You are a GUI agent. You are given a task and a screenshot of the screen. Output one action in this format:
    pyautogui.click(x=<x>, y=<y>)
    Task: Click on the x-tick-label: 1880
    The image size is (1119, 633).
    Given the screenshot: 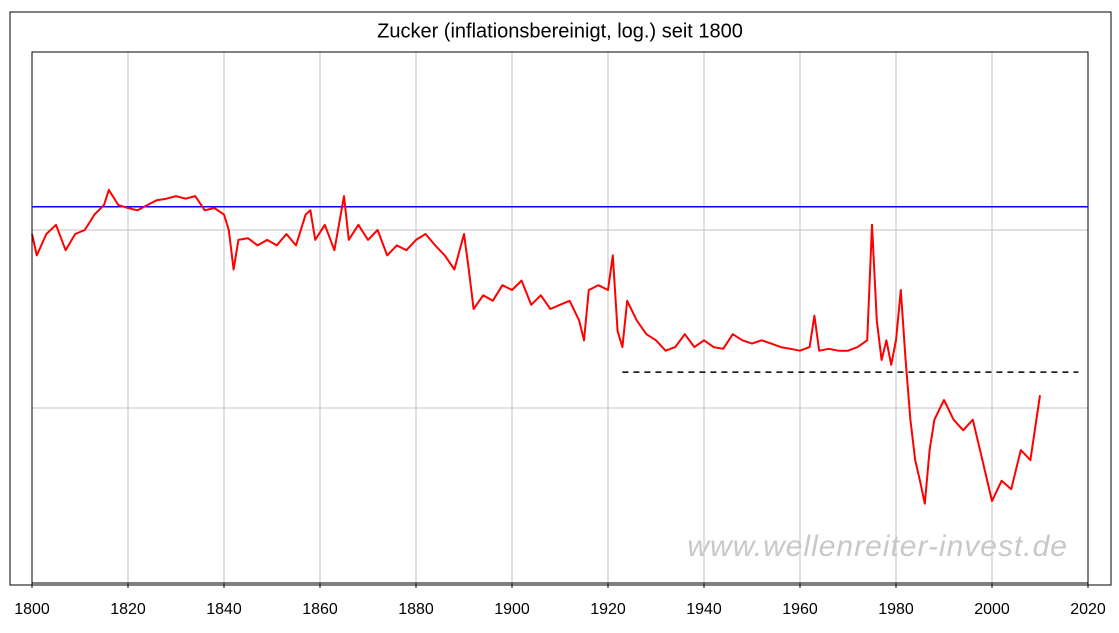 What is the action you would take?
    pyautogui.click(x=416, y=609)
    